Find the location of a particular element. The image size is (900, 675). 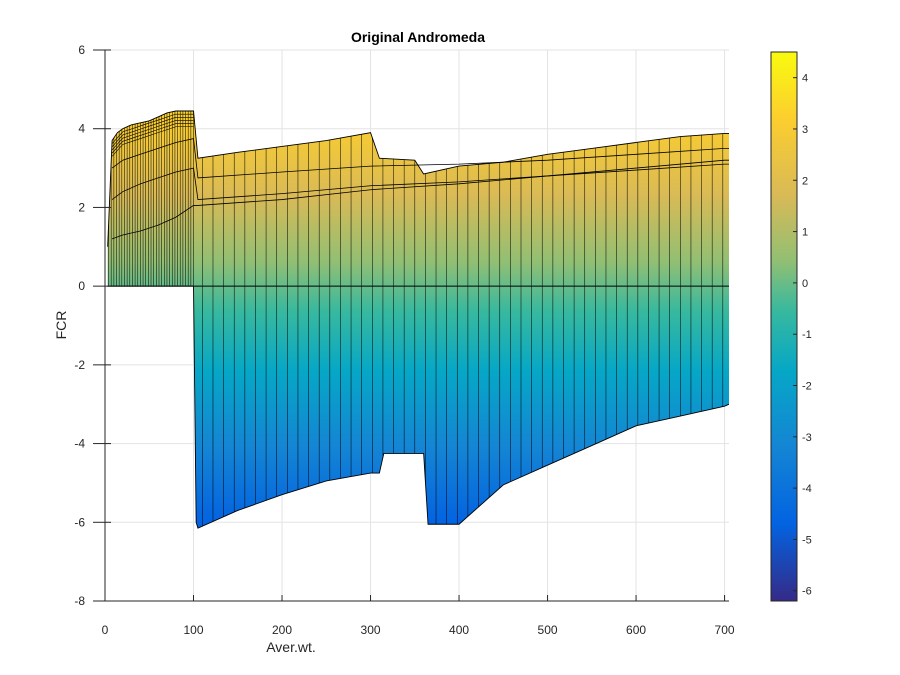

surface-top-edge is located at coordinates (418, 178).